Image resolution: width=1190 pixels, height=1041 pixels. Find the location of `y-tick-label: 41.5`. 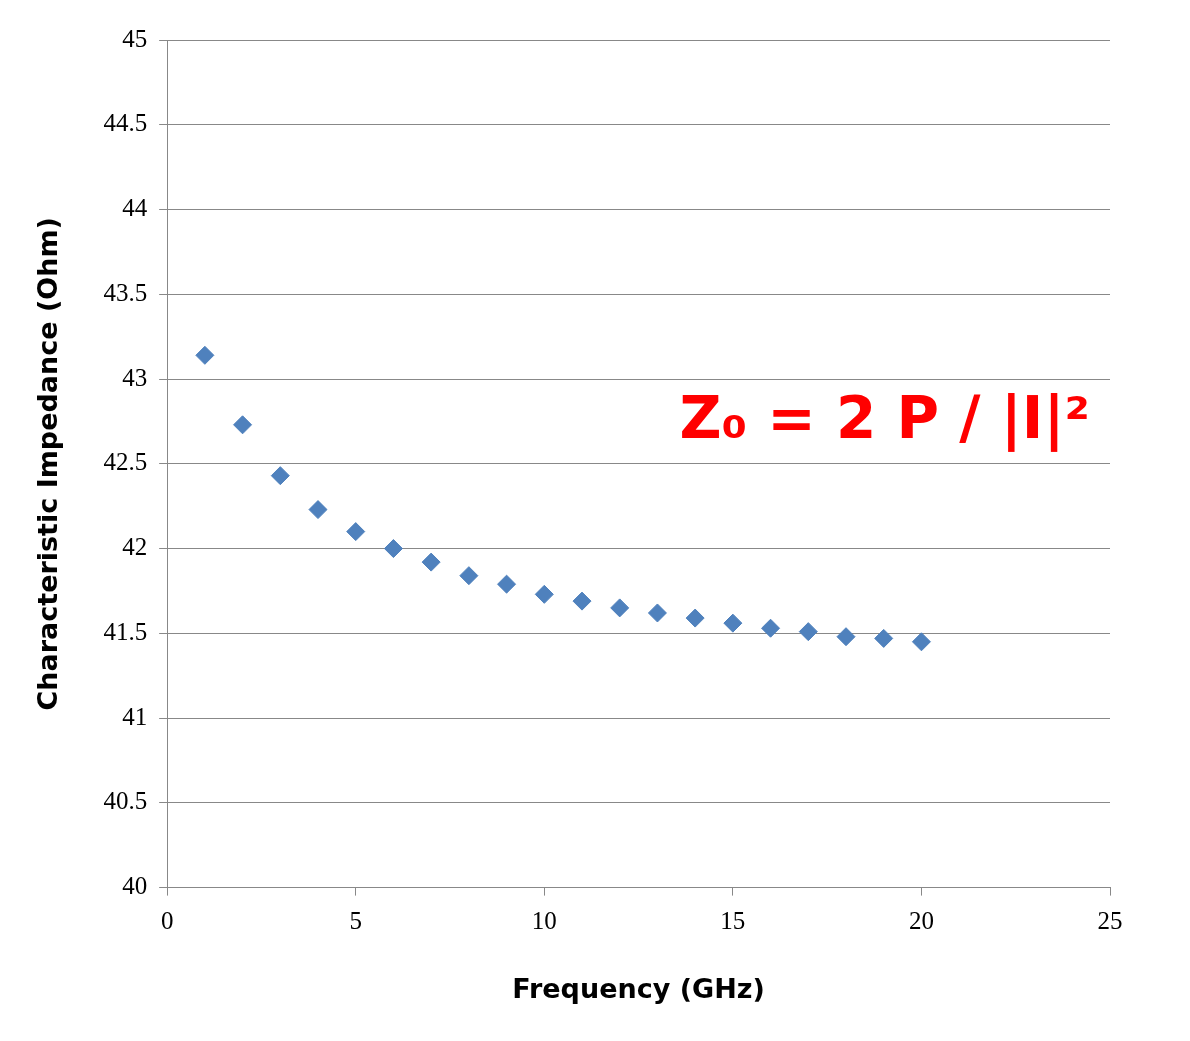

y-tick-label: 41.5 is located at coordinates (125, 631).